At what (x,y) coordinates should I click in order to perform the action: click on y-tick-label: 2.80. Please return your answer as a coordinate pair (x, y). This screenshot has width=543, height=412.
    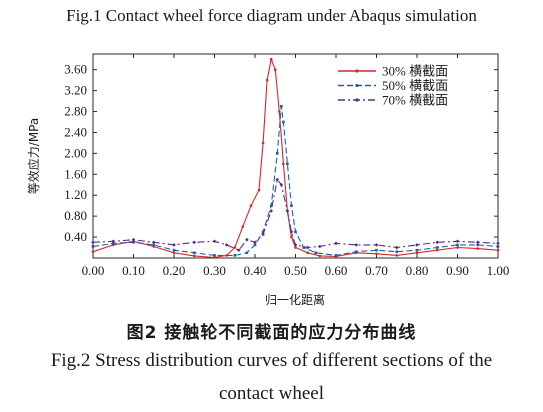
    Looking at the image, I should click on (75, 111).